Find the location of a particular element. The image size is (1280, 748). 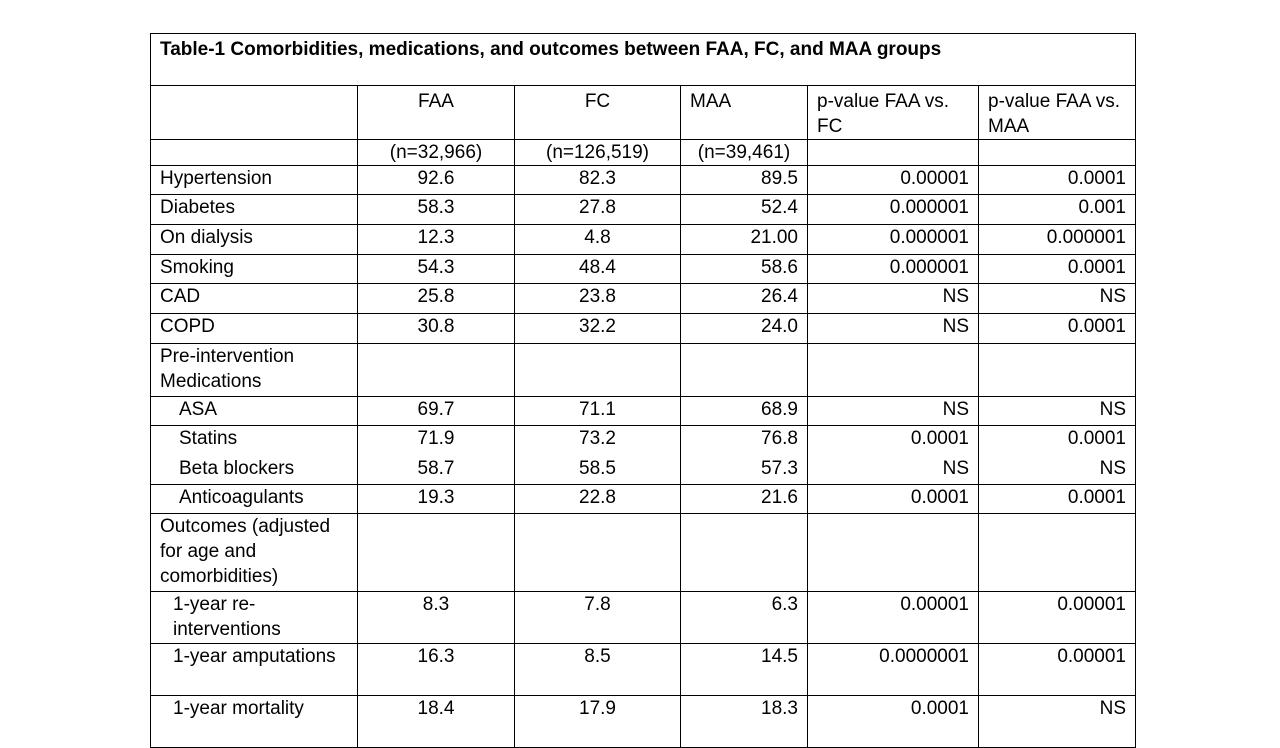

value-cell: 69.7 is located at coordinates (436, 411).